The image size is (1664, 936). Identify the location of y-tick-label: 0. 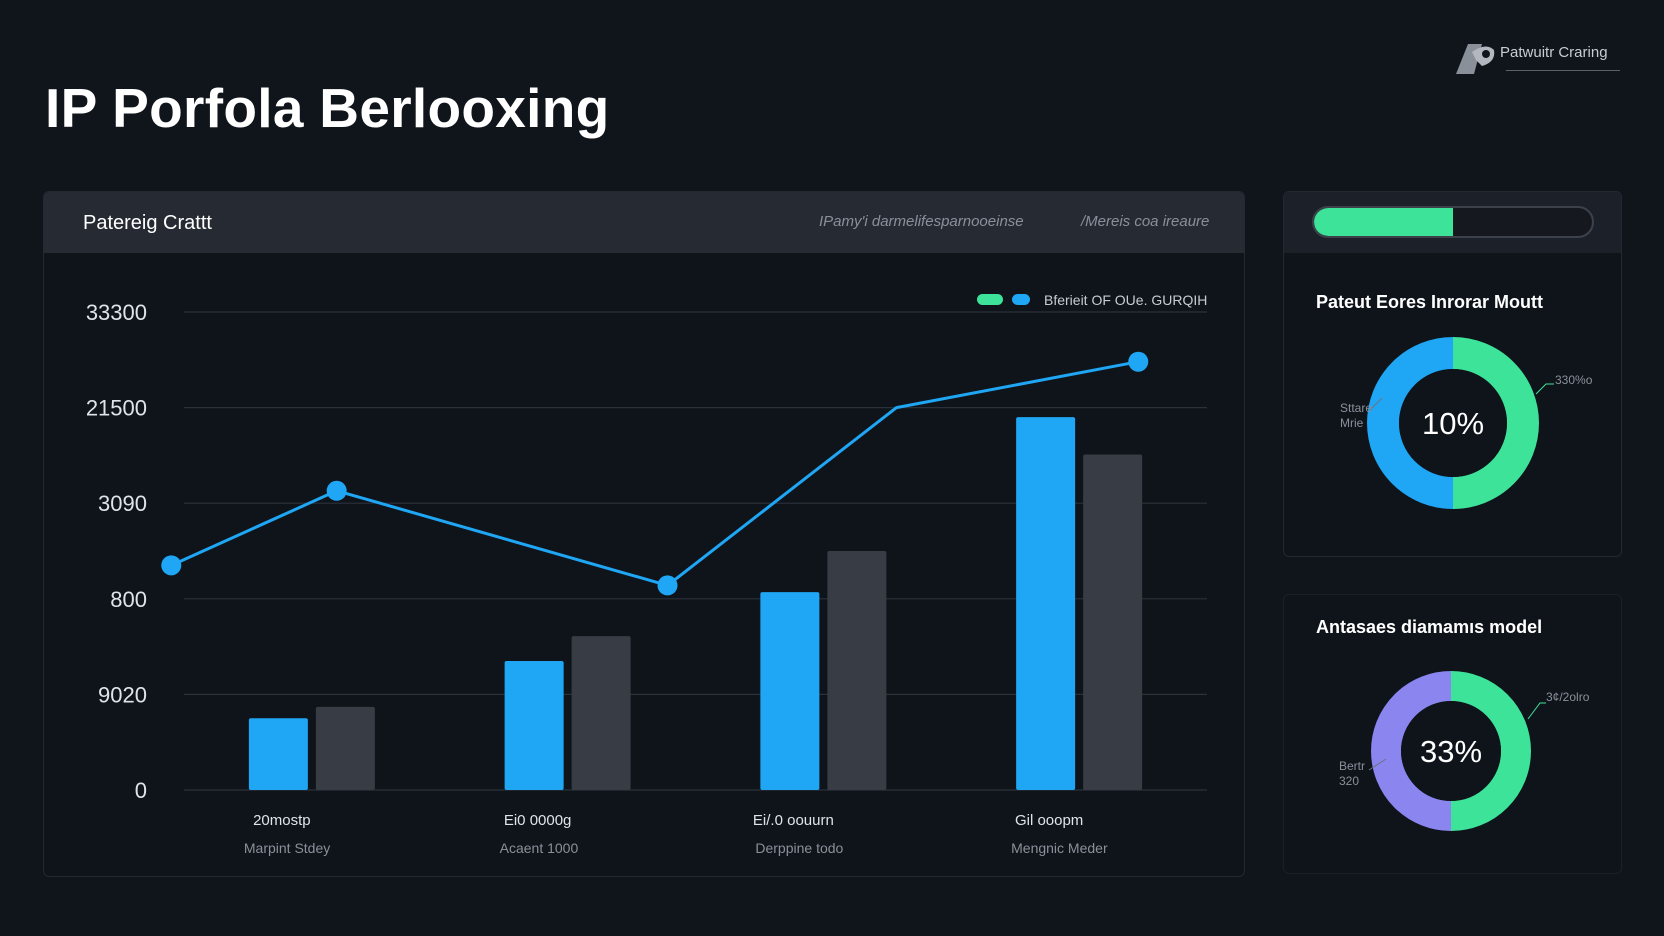
(141, 790).